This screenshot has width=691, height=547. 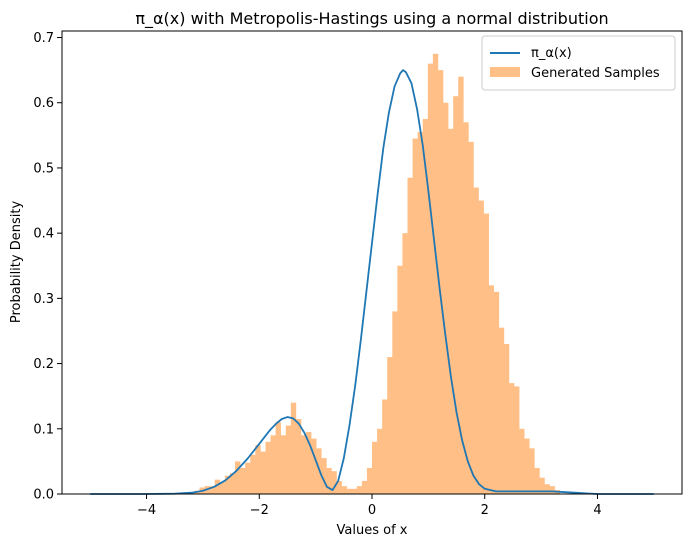 What do you see at coordinates (485, 510) in the screenshot?
I see `x-tick-label: 2` at bounding box center [485, 510].